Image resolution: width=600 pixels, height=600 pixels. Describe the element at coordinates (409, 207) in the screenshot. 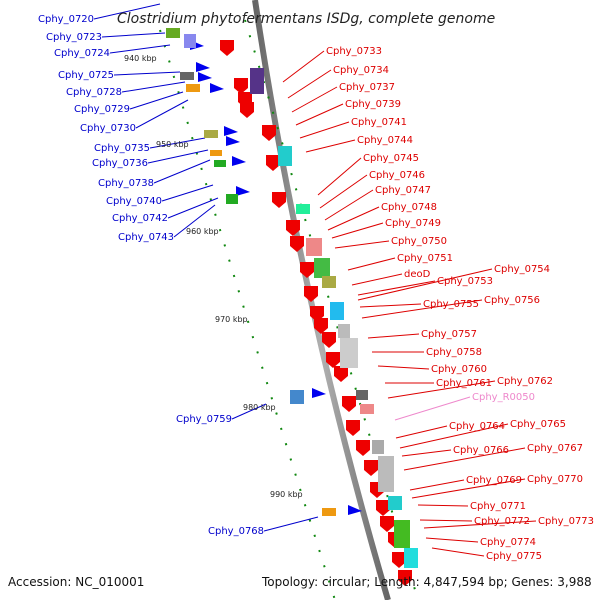

I see `reverse-gene-label: Cphy_0748` at that location.